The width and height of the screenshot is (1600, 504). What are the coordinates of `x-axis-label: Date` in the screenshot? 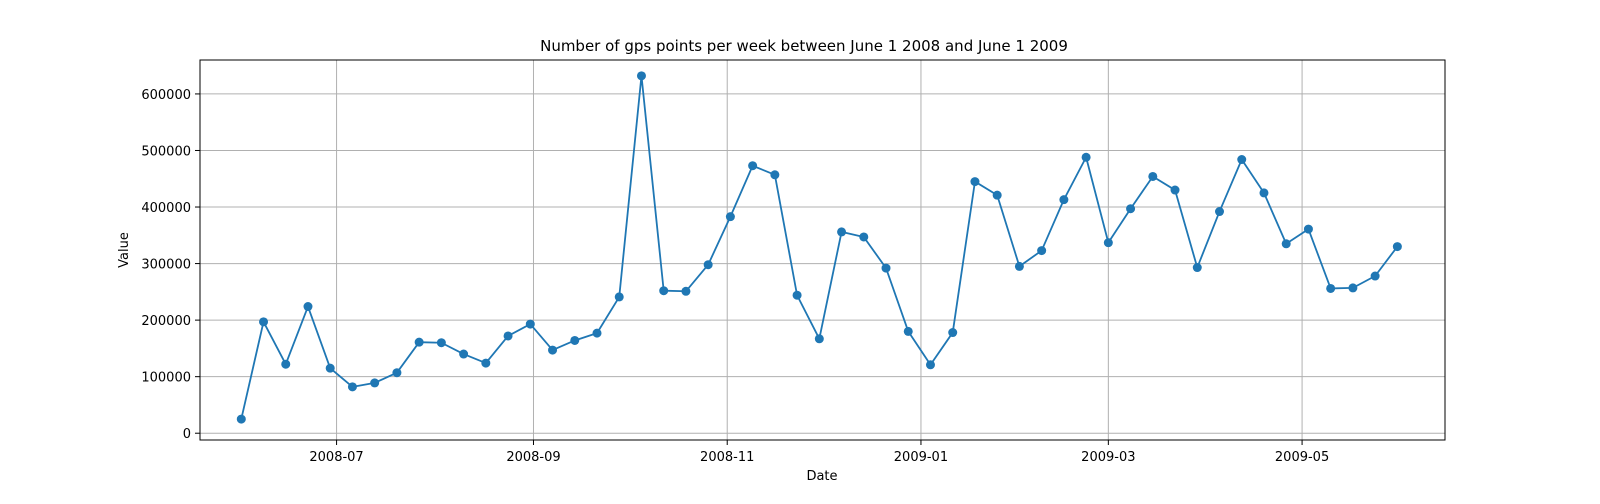 It's located at (821, 476).